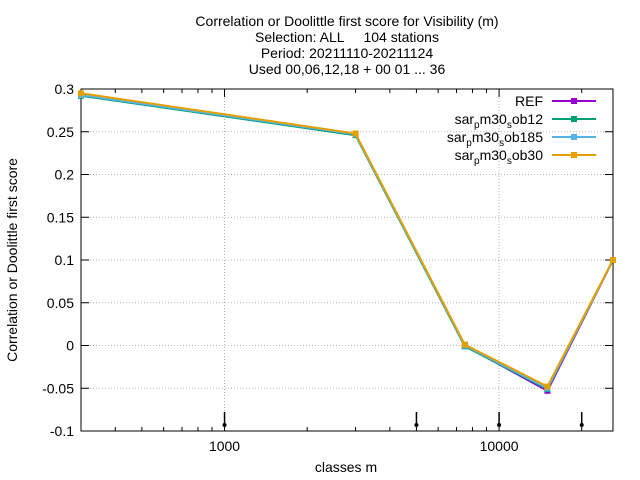 This screenshot has height=480, width=640. Describe the element at coordinates (60, 217) in the screenshot. I see `y-tick-label: 0.15` at that location.